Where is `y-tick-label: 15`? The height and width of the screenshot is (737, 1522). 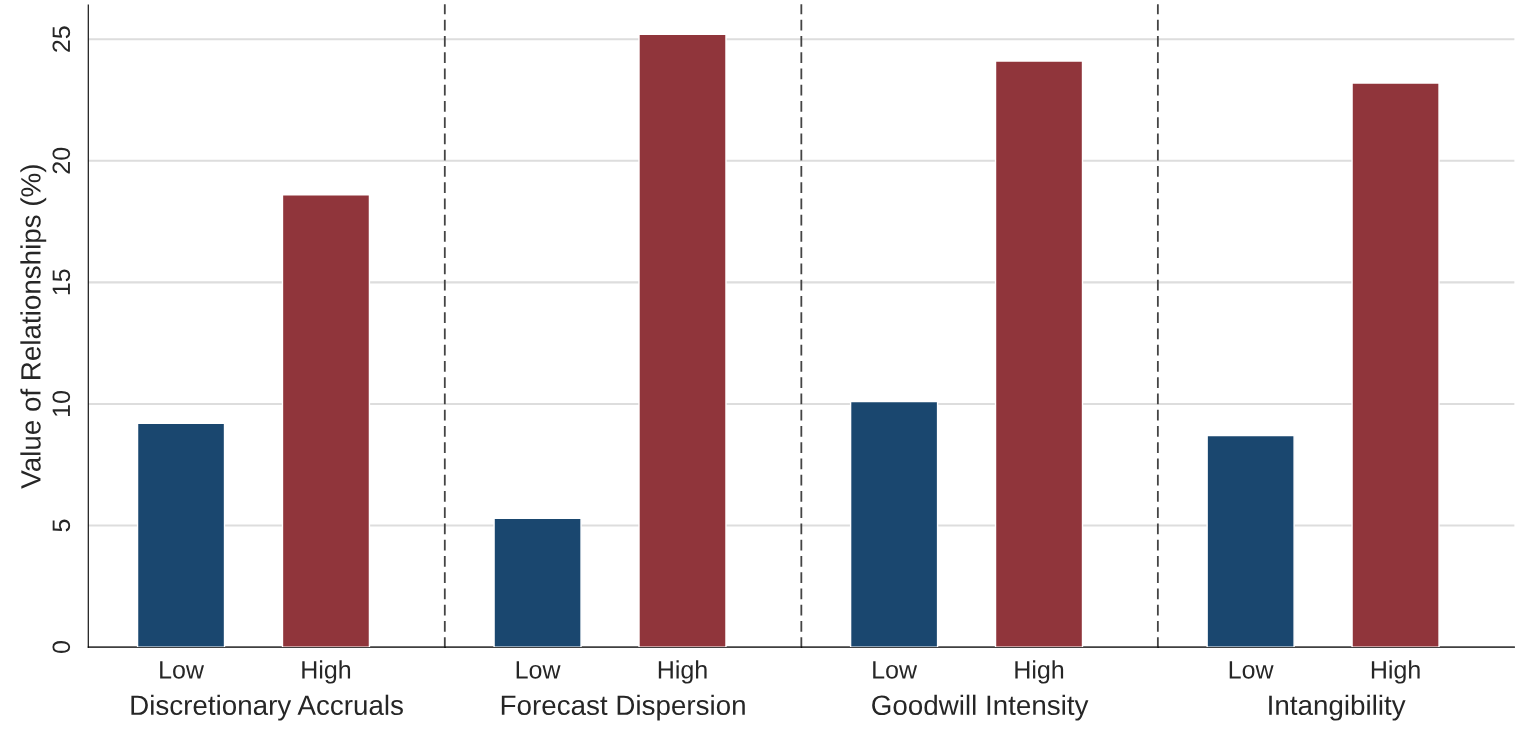
y-tick-label: 15 is located at coordinates (61, 282).